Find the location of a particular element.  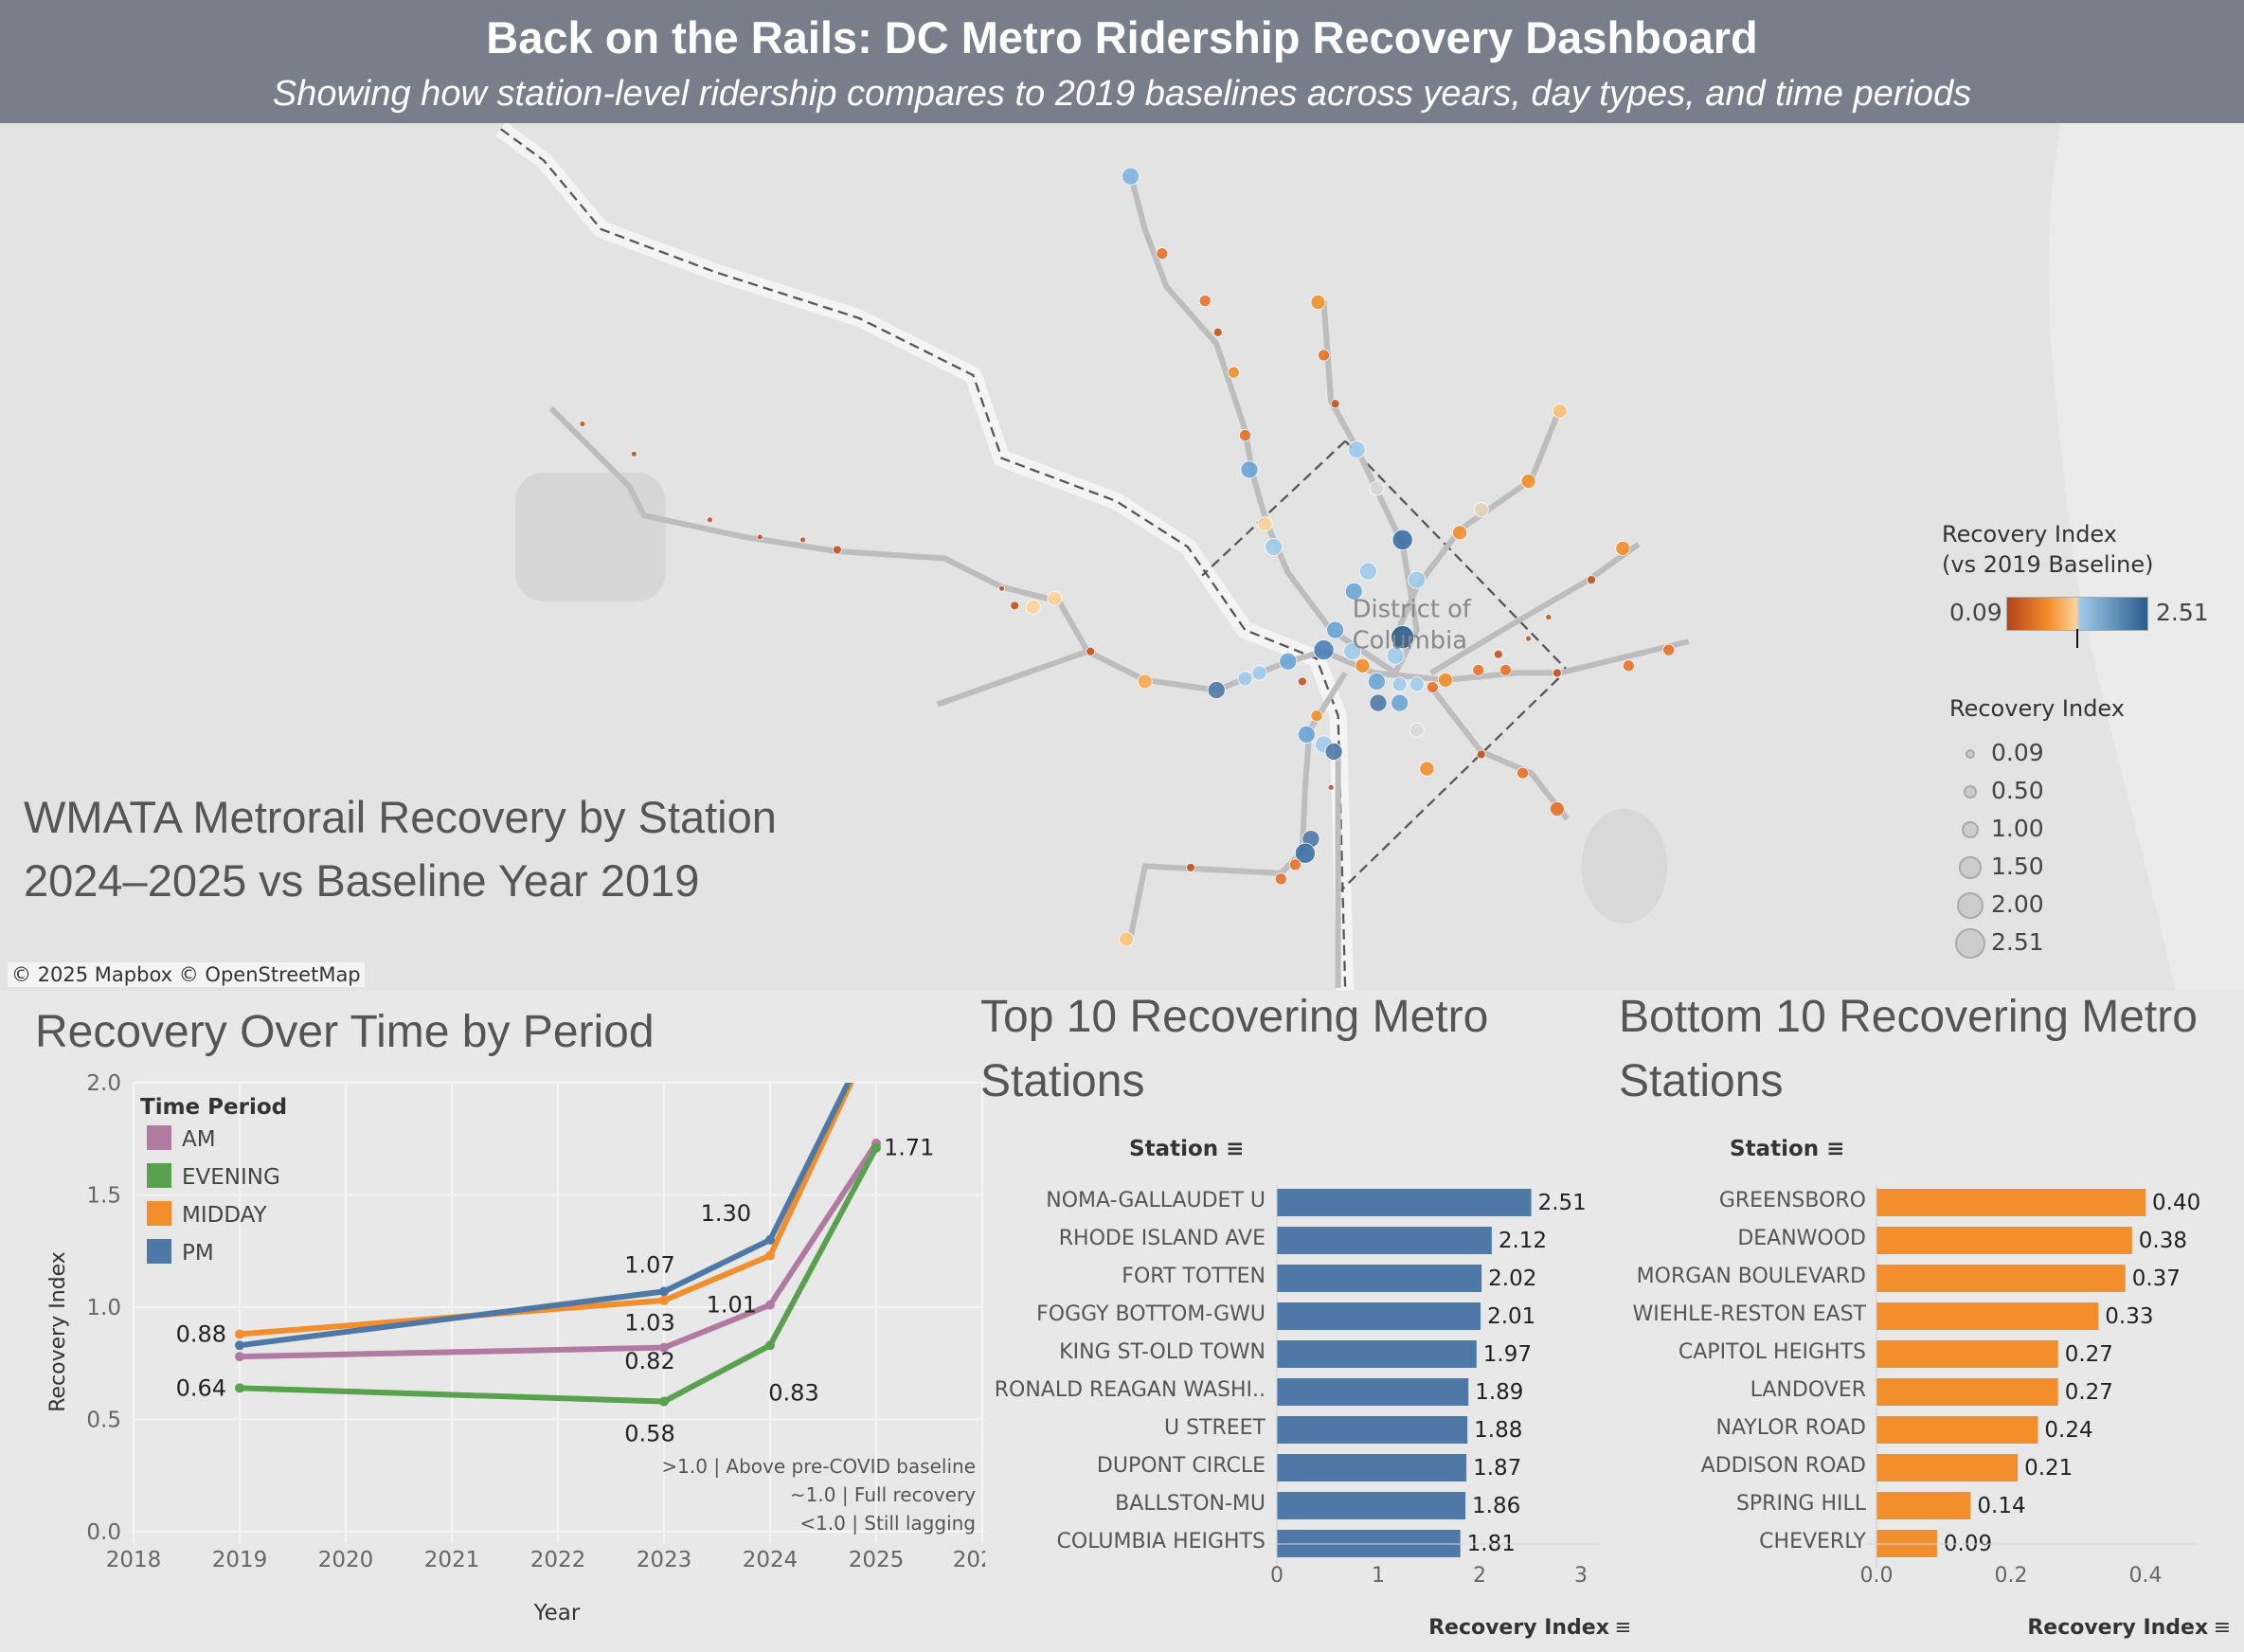

legend-swatch-pm is located at coordinates (159, 1251).